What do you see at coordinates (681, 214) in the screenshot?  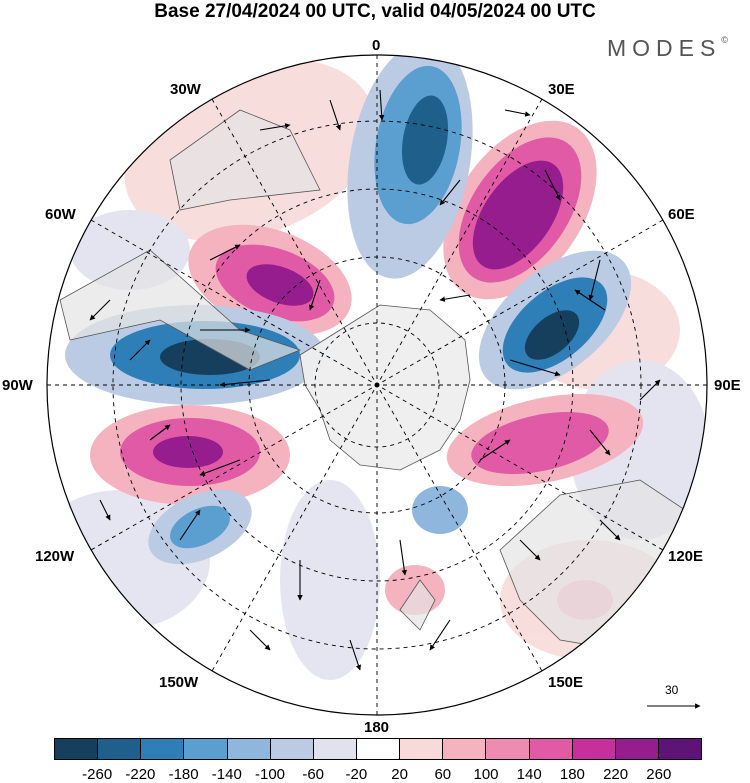 I see `longitude-label-60e: 60E` at bounding box center [681, 214].